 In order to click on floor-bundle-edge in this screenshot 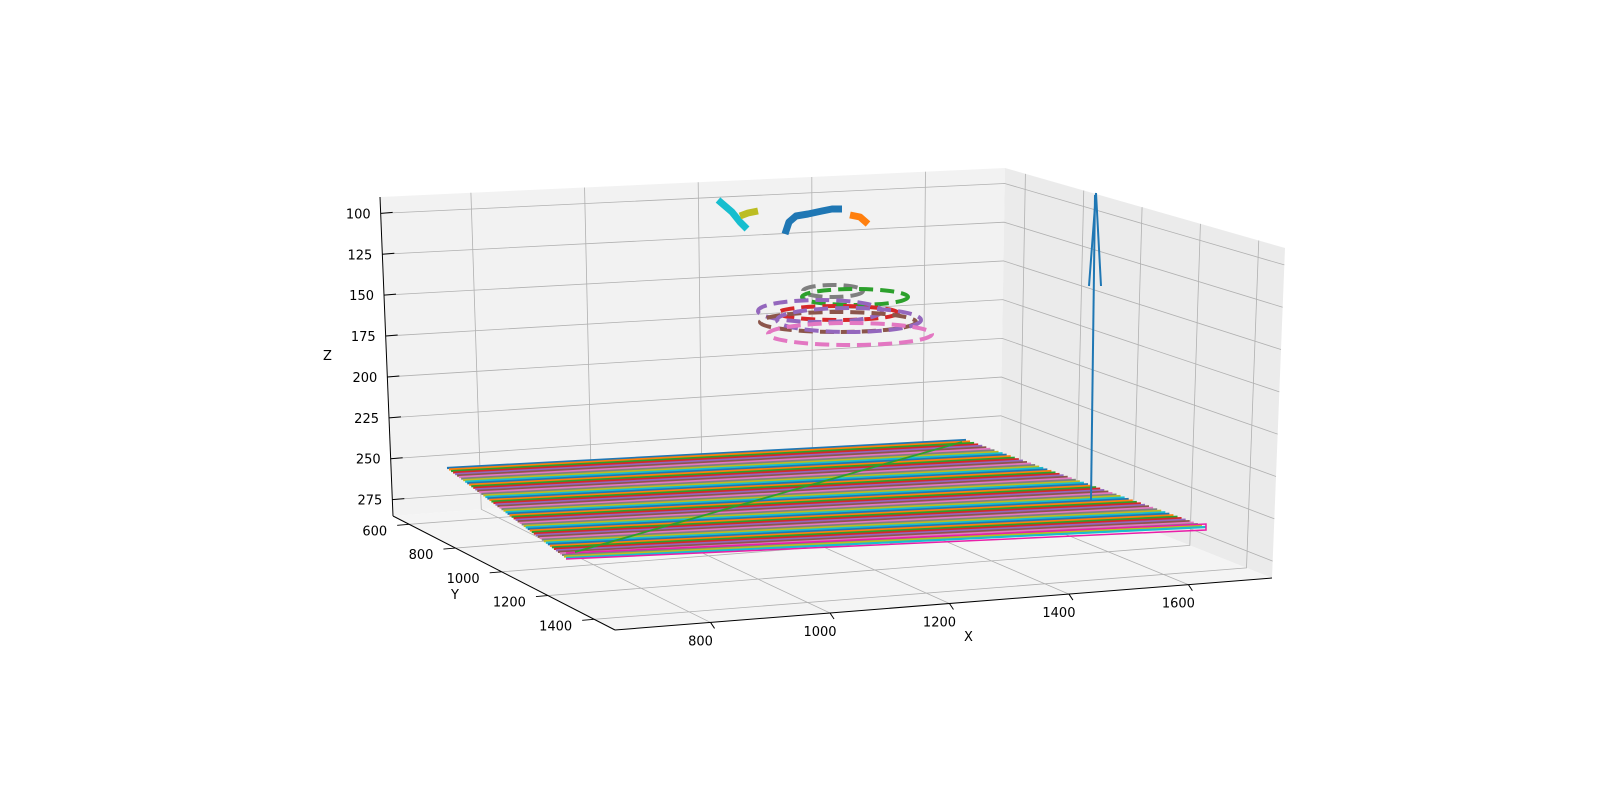, I will do `click(886, 541)`.